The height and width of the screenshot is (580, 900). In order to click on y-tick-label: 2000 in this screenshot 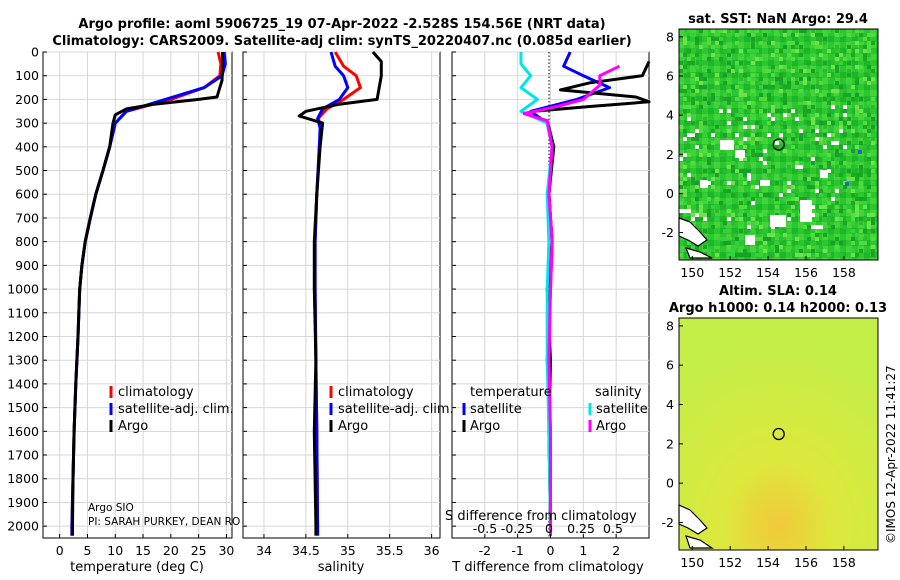, I will do `click(23, 526)`.